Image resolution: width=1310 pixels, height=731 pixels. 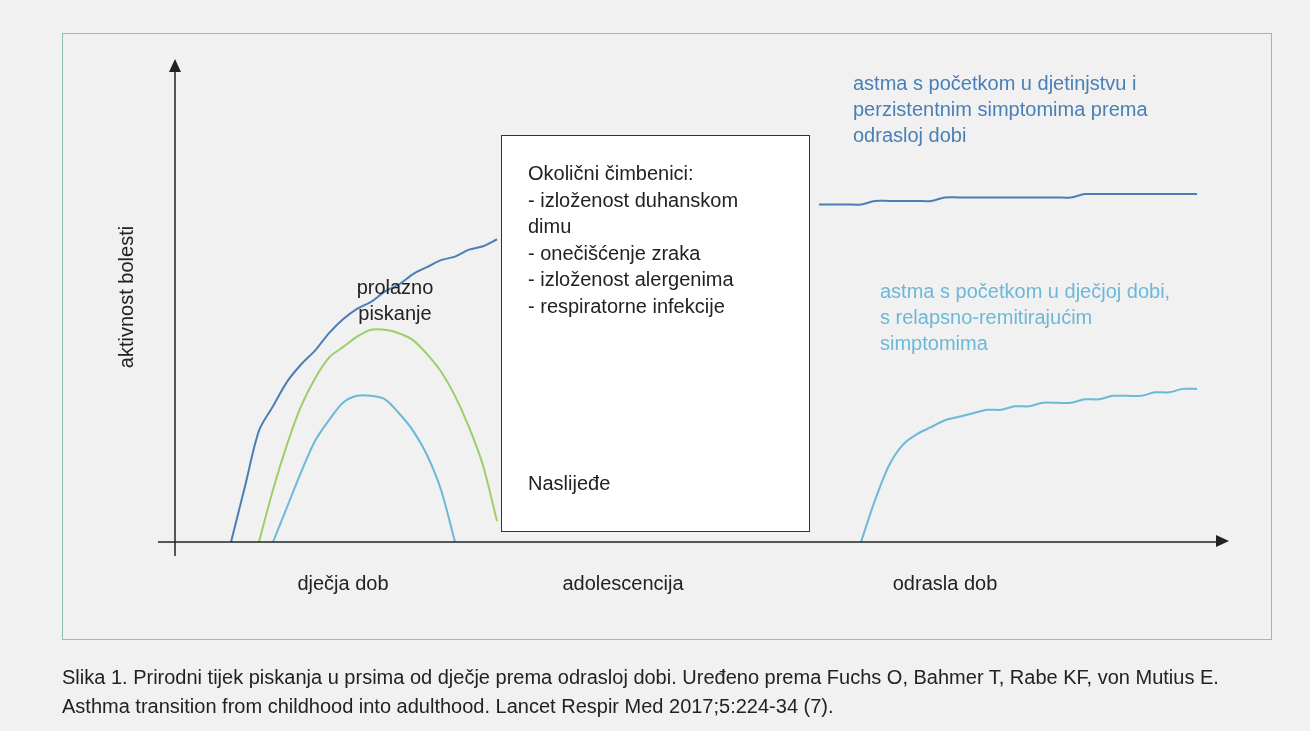 I want to click on text: astma s početkom u djetinjstvu i perzistentnim simptomima prema odrasloj dobi, so click(x=1001, y=109).